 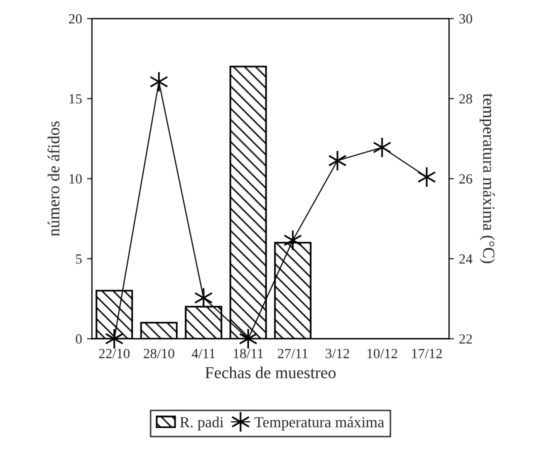 I want to click on x-tick-label: 4/11, so click(x=203, y=353).